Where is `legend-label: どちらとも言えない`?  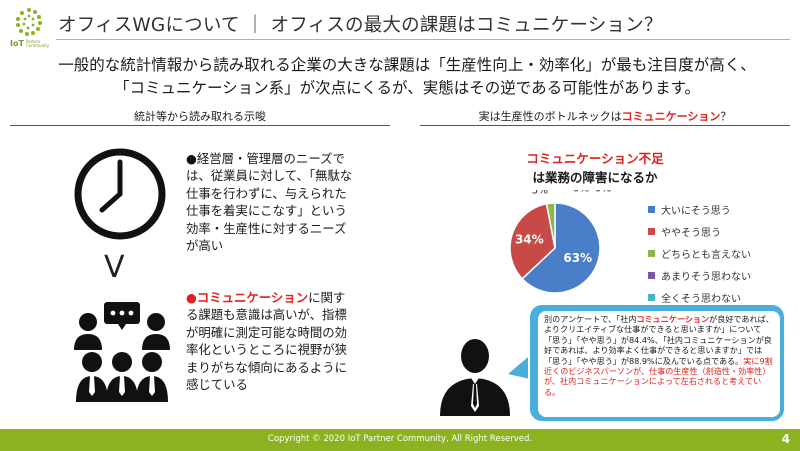 legend-label: どちらとも言えない is located at coordinates (706, 255).